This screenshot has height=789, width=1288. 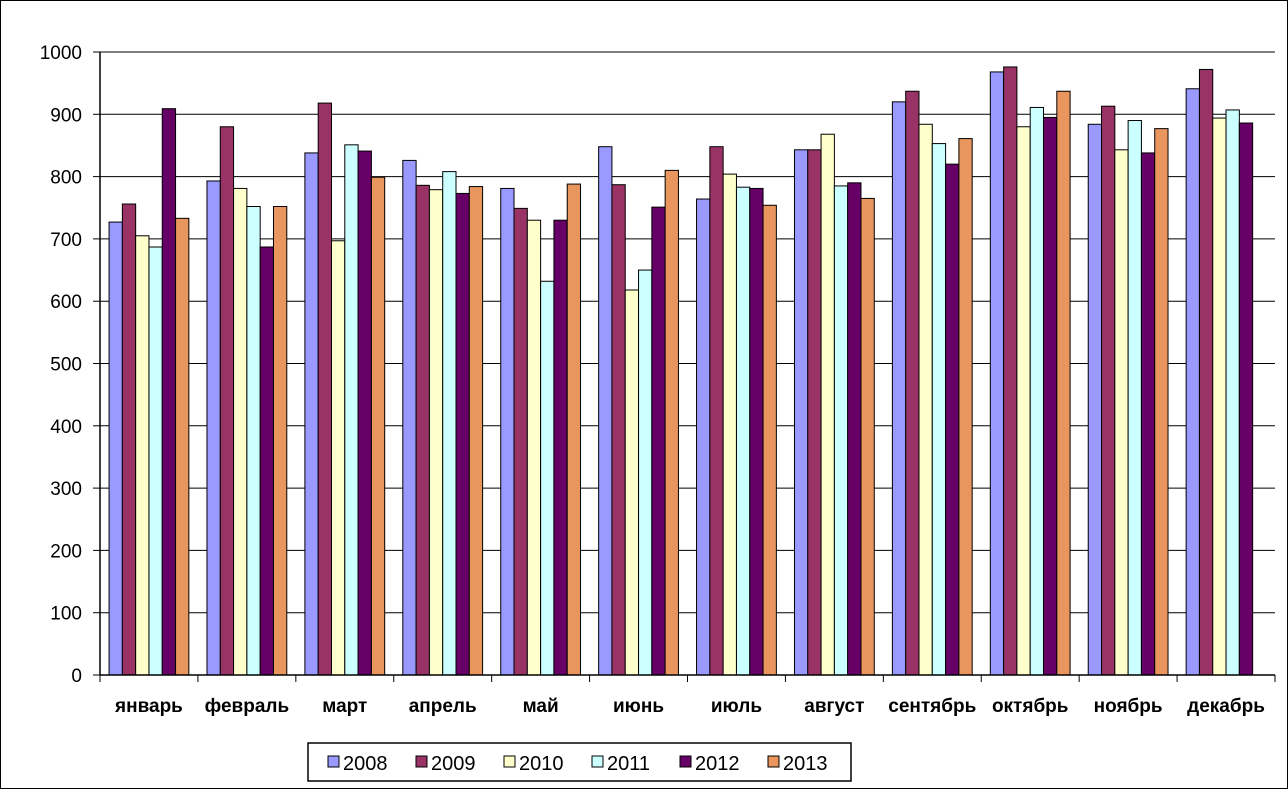 What do you see at coordinates (453, 764) in the screenshot?
I see `legend-label-2009: 2009` at bounding box center [453, 764].